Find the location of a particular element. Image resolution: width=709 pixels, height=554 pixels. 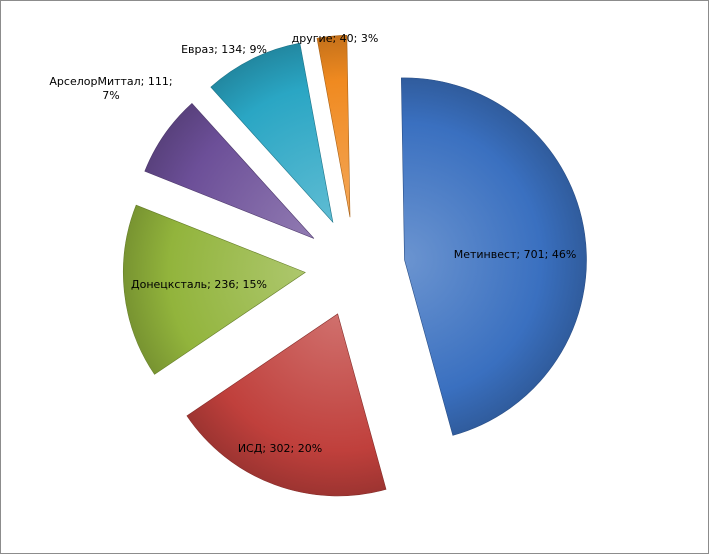

data-label-line: ИСД; 302; 20% is located at coordinates (280, 448).